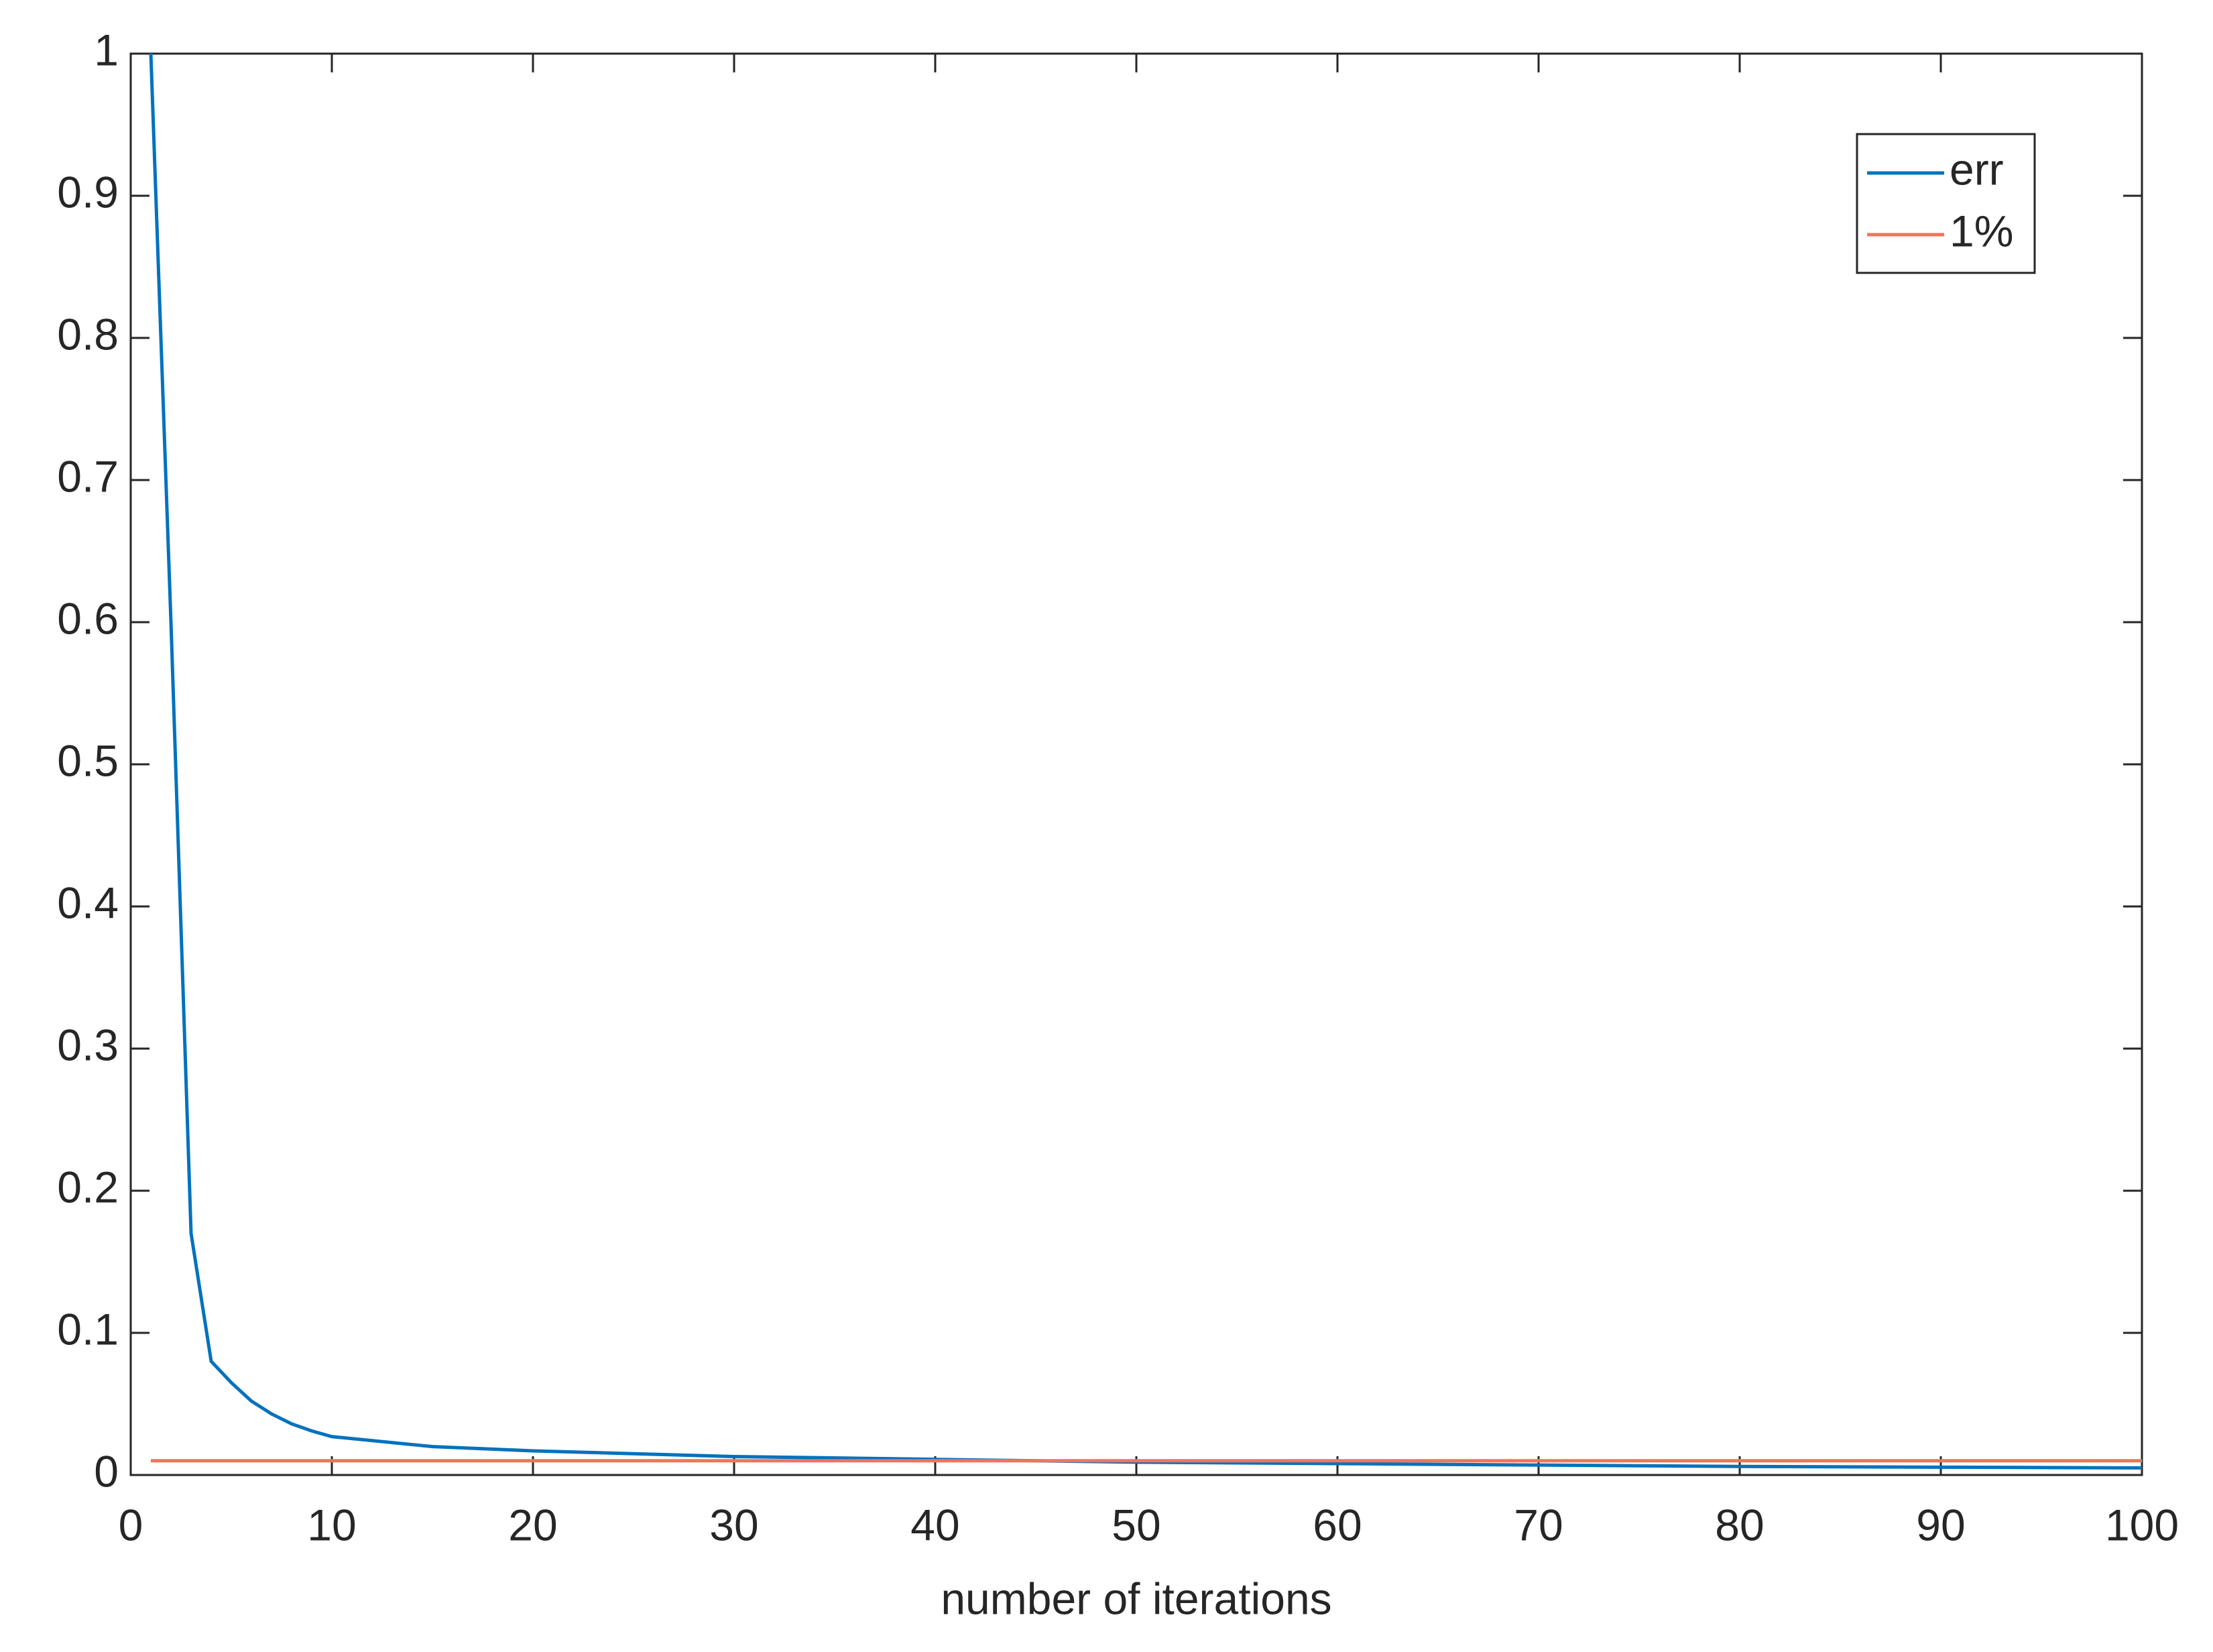 Image resolution: width=2213 pixels, height=1652 pixels. Describe the element at coordinates (131, 1524) in the screenshot. I see `x-tick-label: 0` at that location.